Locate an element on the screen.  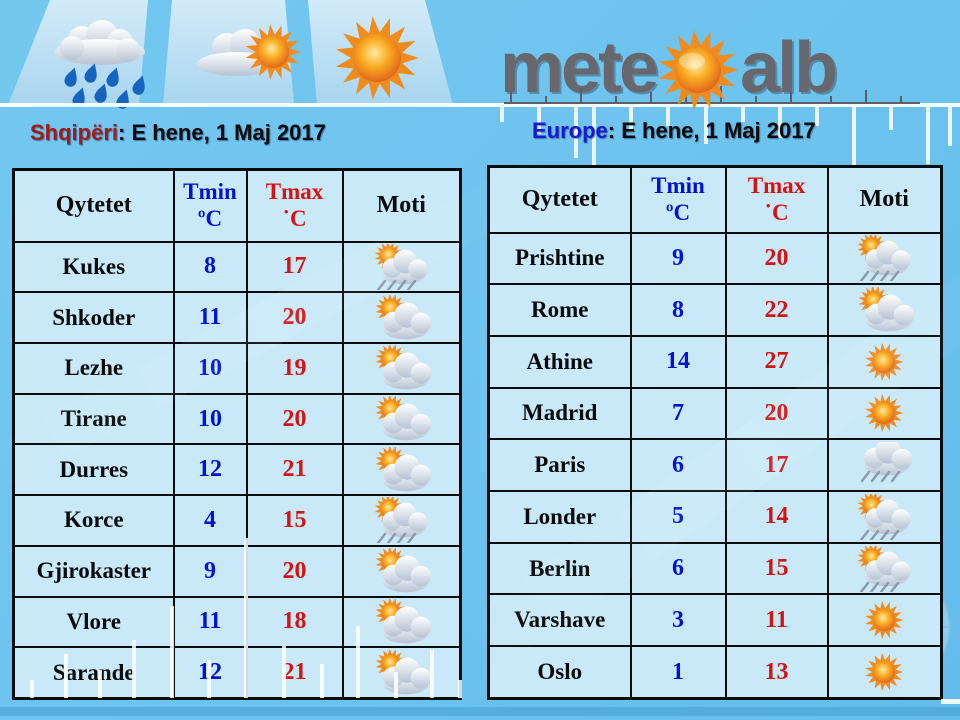
city-name: Londer is located at coordinates (559, 517).